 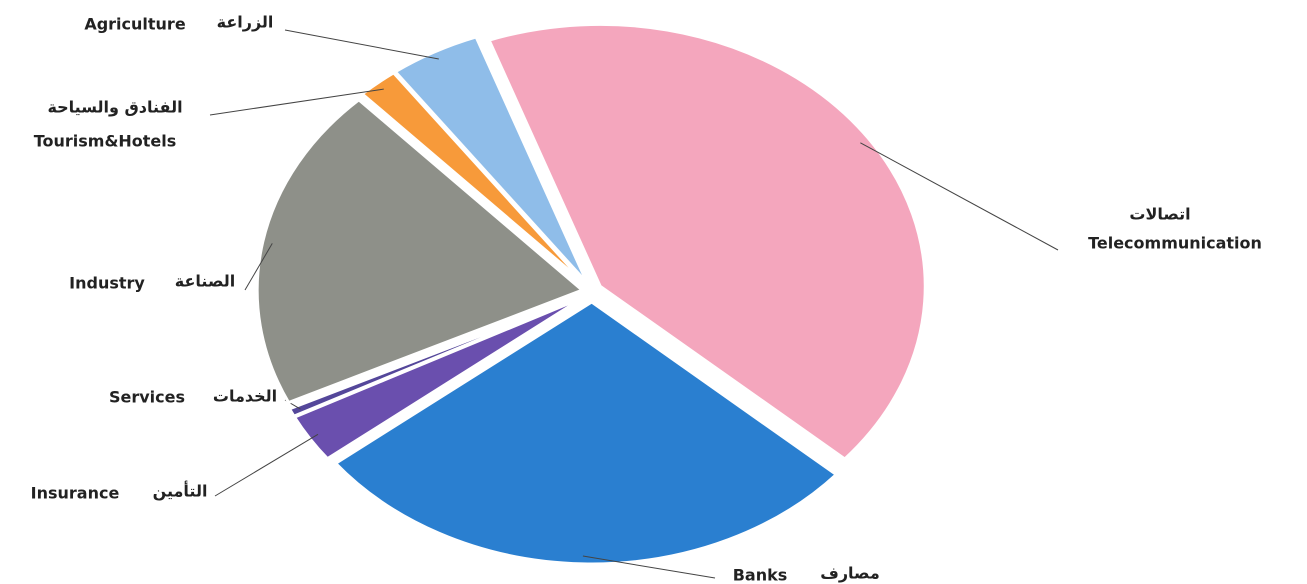 What do you see at coordinates (1159, 214) in the screenshot?
I see `slice-label-arabic: اتصالات` at bounding box center [1159, 214].